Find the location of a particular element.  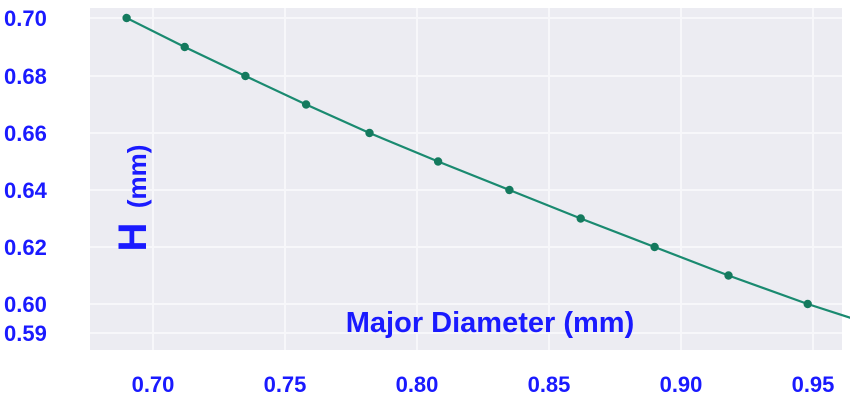

x-tick-label: 0.85 is located at coordinates (549, 384).